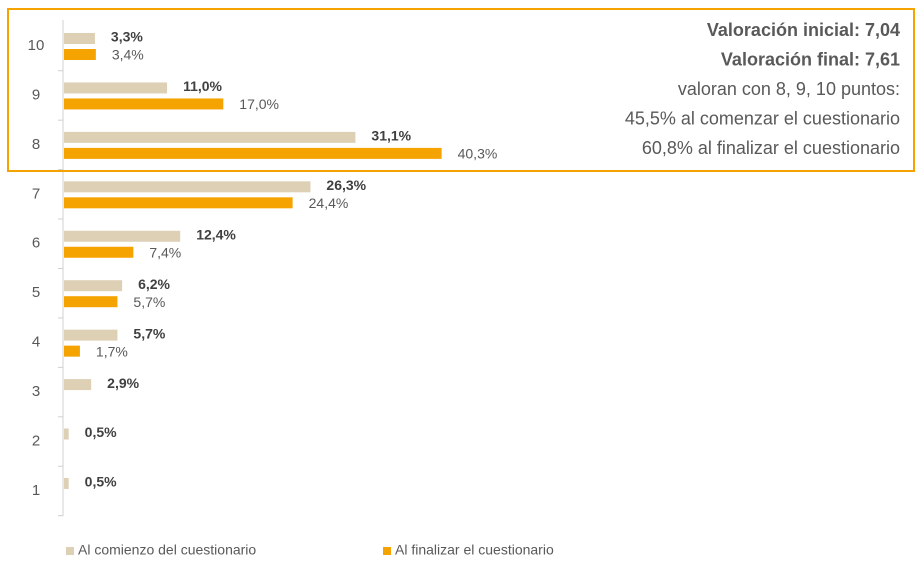 The height and width of the screenshot is (561, 917). What do you see at coordinates (803, 30) in the screenshot?
I see `annotation: Valoración inicial: 7,04` at bounding box center [803, 30].